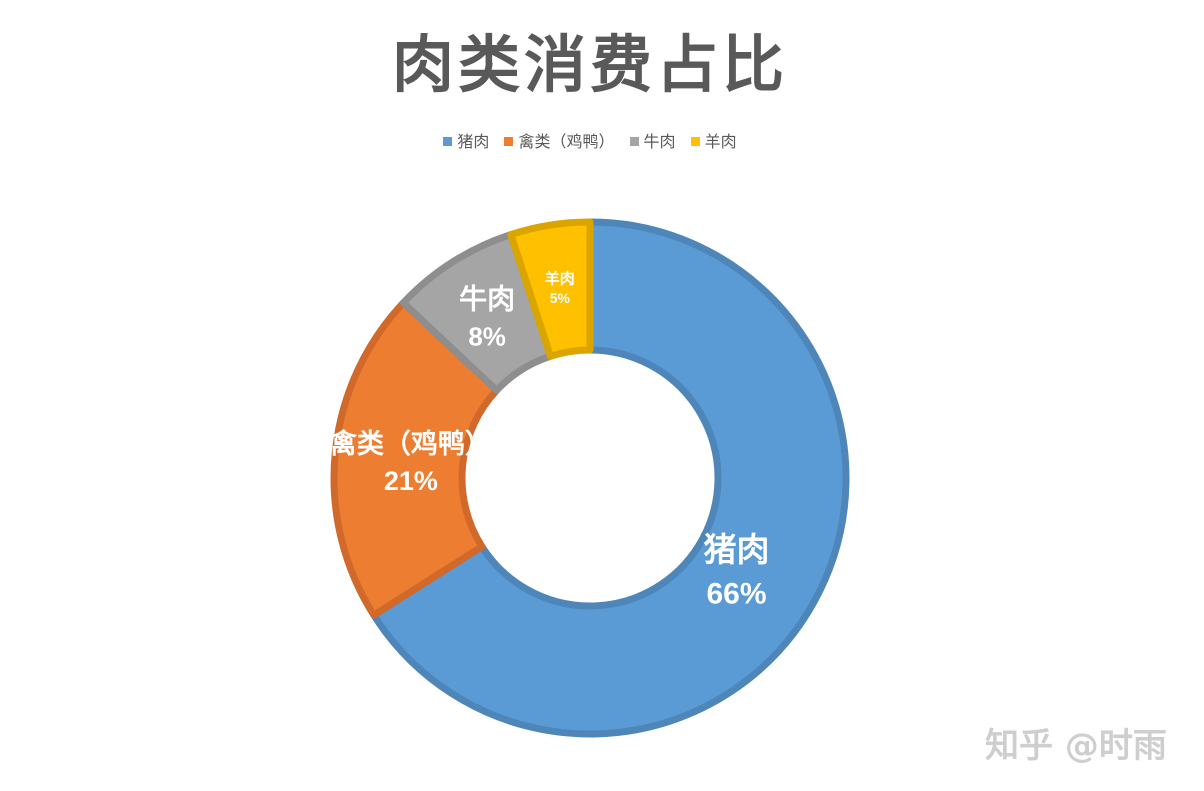 Image resolution: width=1204 pixels, height=791 pixels. Describe the element at coordinates (560, 298) in the screenshot. I see `data-label-value-mutton: 5%` at that location.